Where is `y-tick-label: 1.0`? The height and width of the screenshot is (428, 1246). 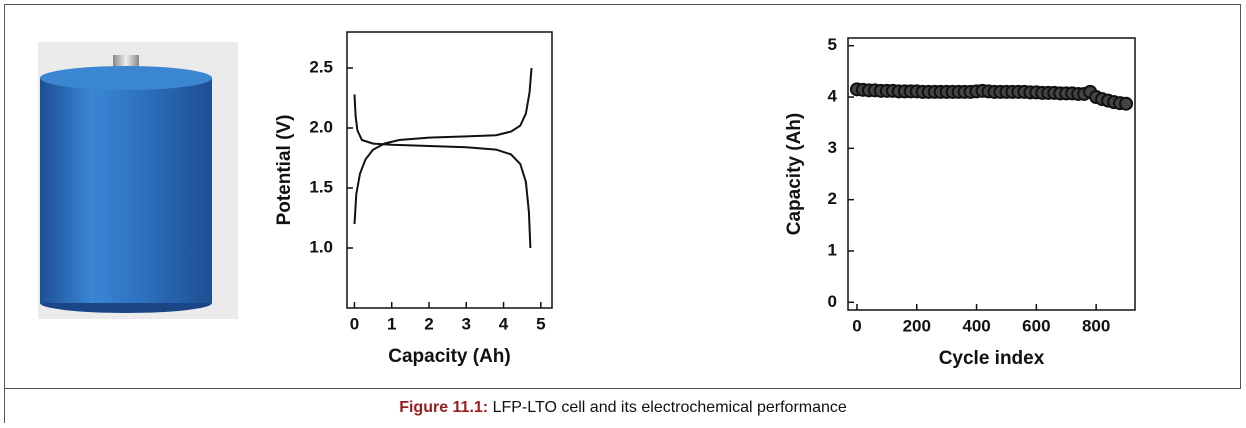 y-tick-label: 1.0 is located at coordinates (321, 246).